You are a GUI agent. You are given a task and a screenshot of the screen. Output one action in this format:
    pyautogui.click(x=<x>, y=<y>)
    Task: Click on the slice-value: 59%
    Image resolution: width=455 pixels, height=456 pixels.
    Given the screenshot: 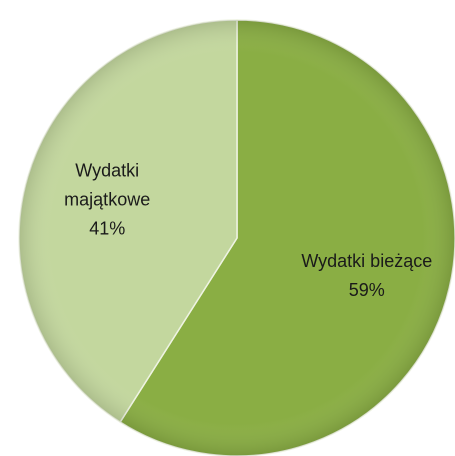 What is the action you would take?
    pyautogui.click(x=366, y=289)
    